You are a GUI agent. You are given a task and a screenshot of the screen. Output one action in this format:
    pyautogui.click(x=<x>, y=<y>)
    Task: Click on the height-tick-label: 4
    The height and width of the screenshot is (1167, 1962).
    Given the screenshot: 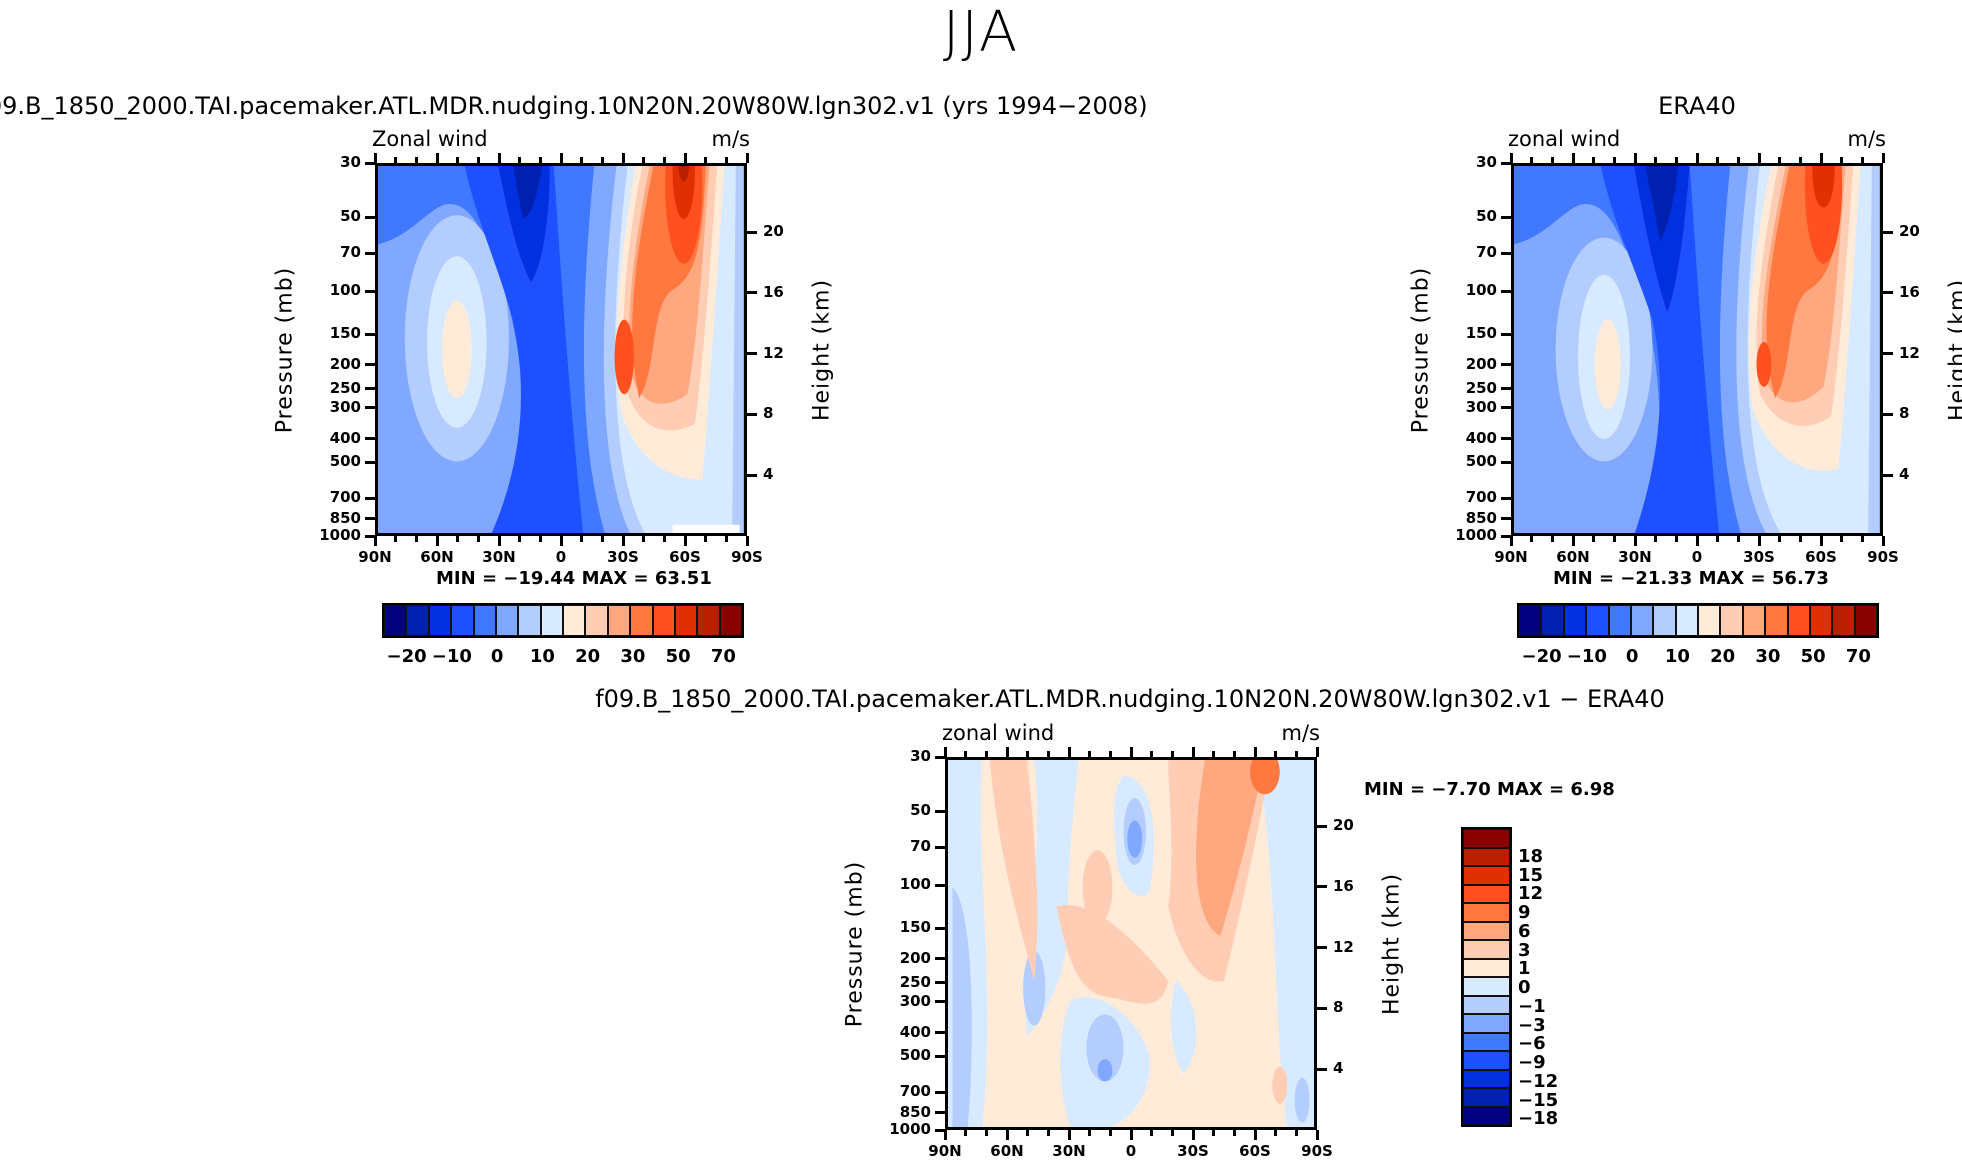 What is the action you would take?
    pyautogui.click(x=1338, y=1068)
    